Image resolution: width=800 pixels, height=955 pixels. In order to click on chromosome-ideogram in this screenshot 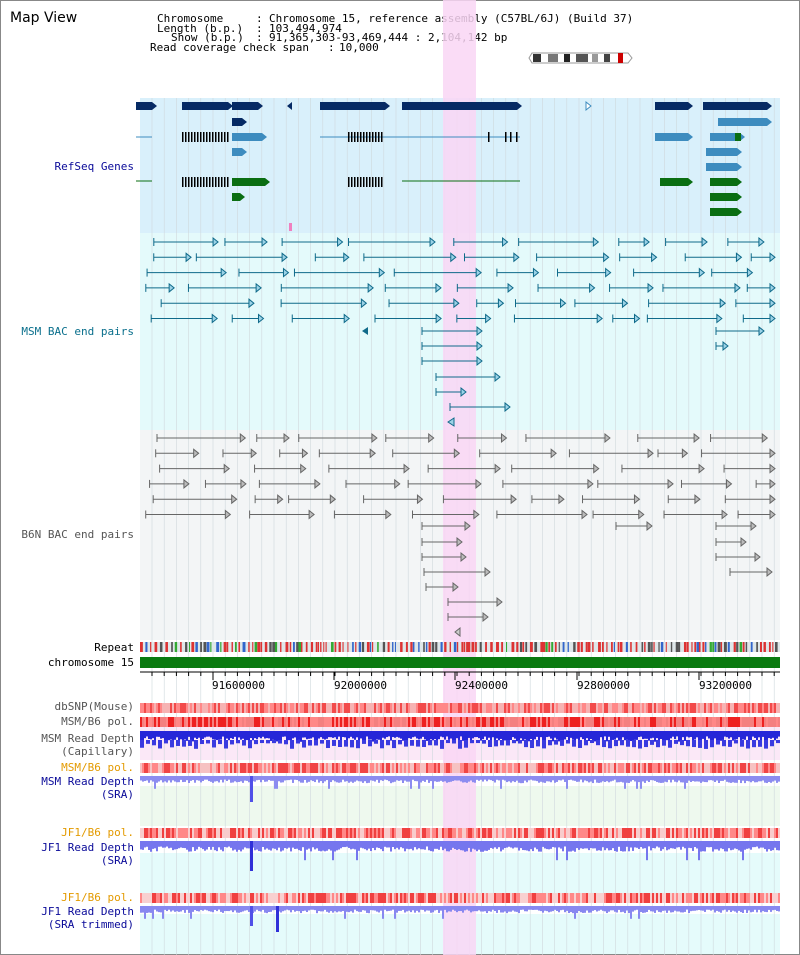, I will do `click(581, 58)`.